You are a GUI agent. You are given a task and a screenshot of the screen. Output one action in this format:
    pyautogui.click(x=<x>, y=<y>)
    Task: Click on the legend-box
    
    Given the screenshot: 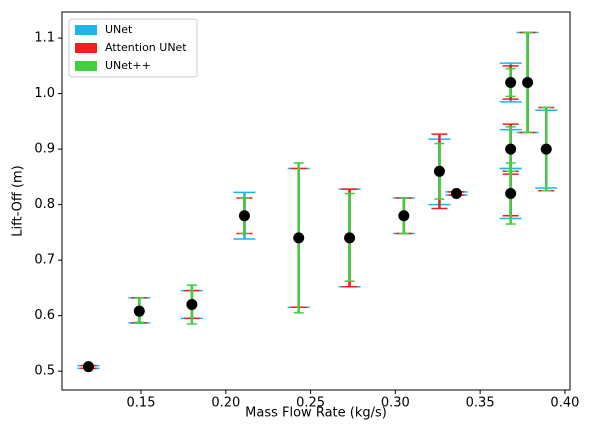 What is the action you would take?
    pyautogui.click(x=133, y=48)
    